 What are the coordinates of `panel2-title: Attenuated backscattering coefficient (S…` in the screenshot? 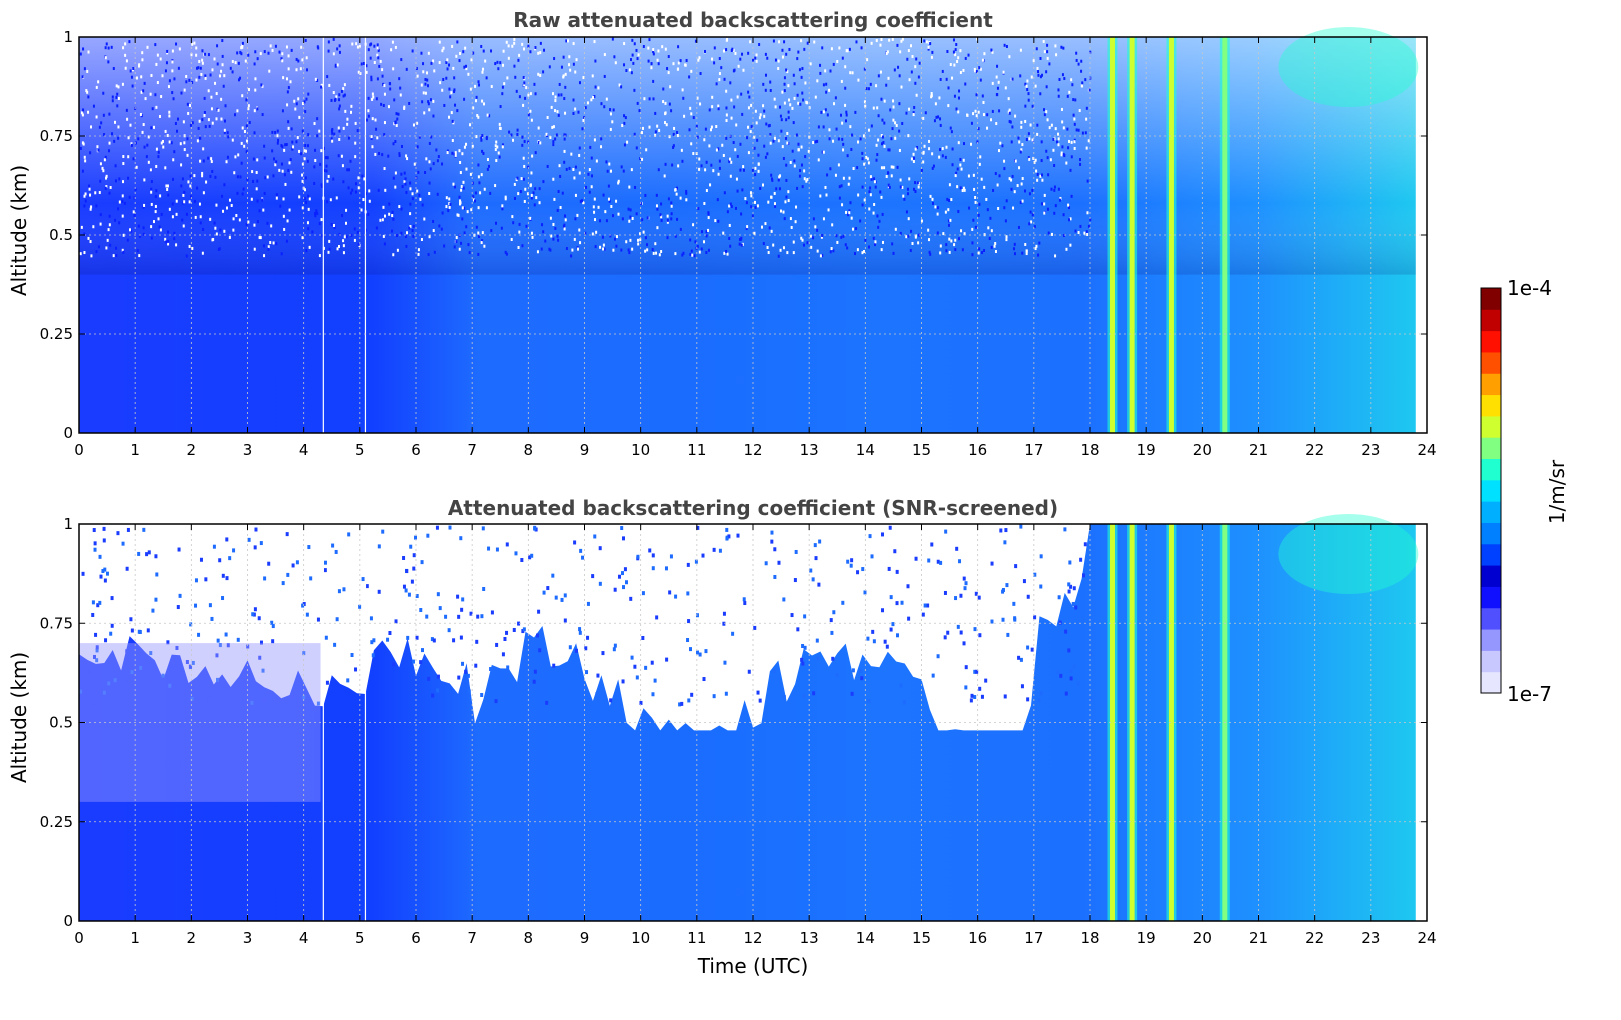 It's located at (753, 508).